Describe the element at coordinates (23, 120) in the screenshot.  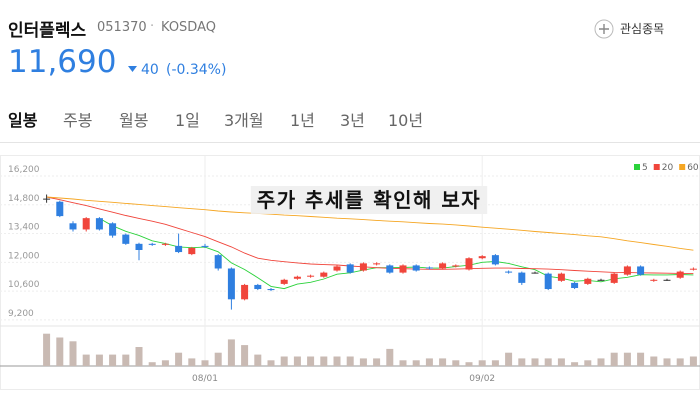
I see `period-tab: 일봉` at that location.